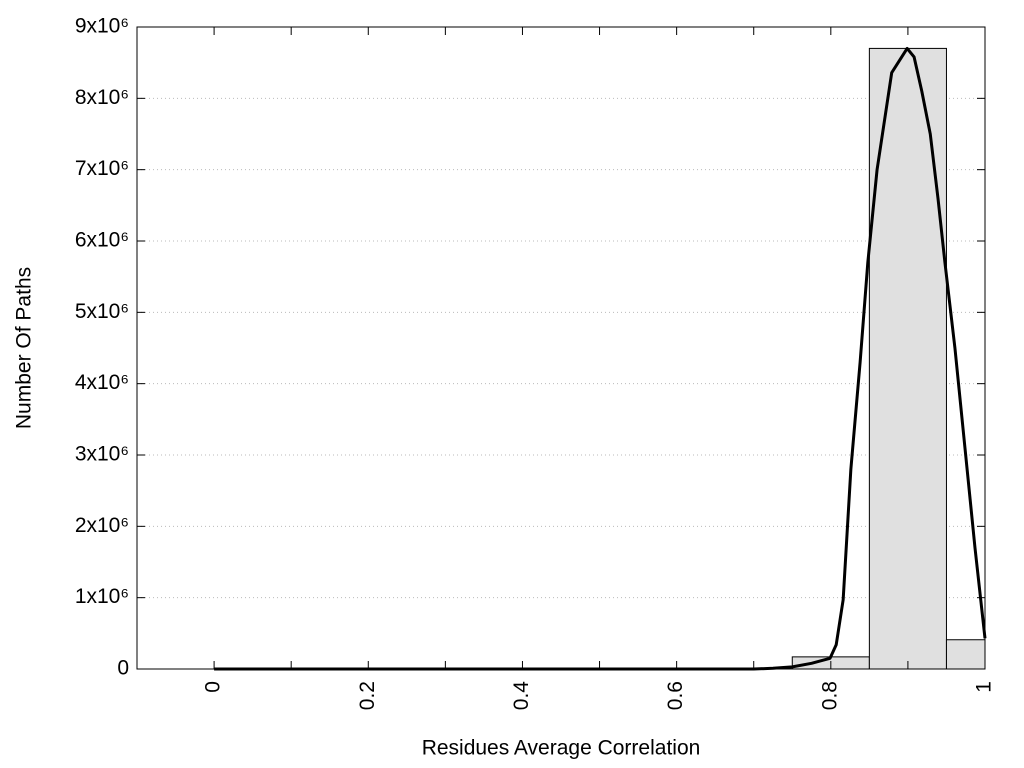  I want to click on x-tick-label: 0.8, so click(829, 695).